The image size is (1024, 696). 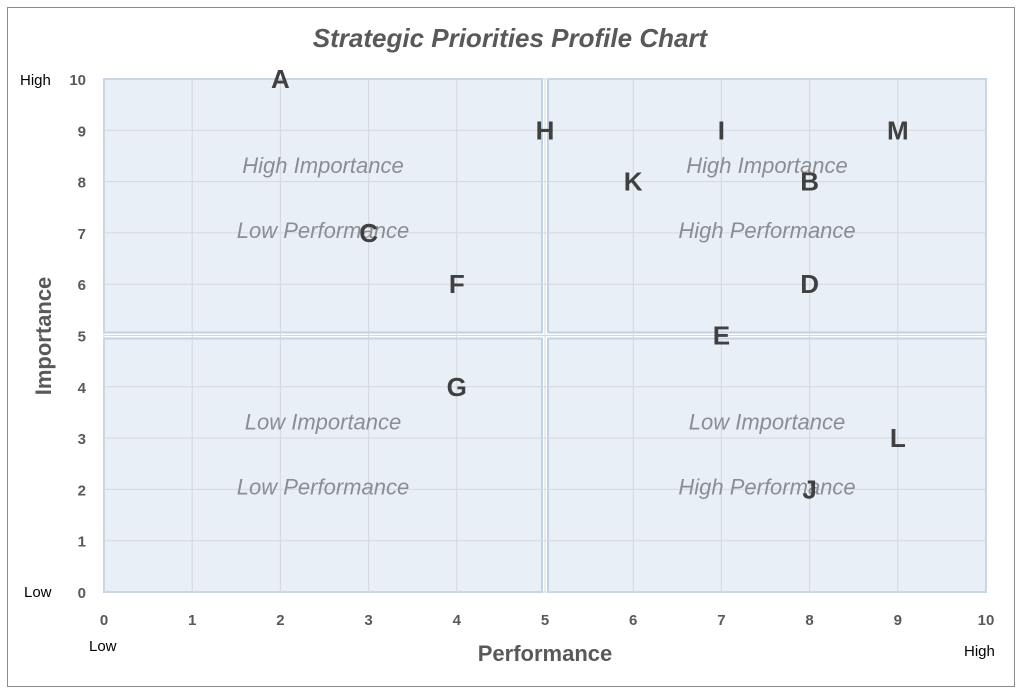 I want to click on data-point-e: E, so click(x=721, y=336).